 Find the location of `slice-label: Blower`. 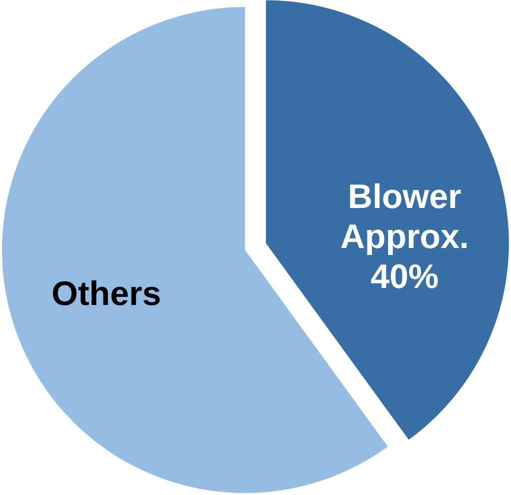

slice-label: Blower is located at coordinates (405, 197).